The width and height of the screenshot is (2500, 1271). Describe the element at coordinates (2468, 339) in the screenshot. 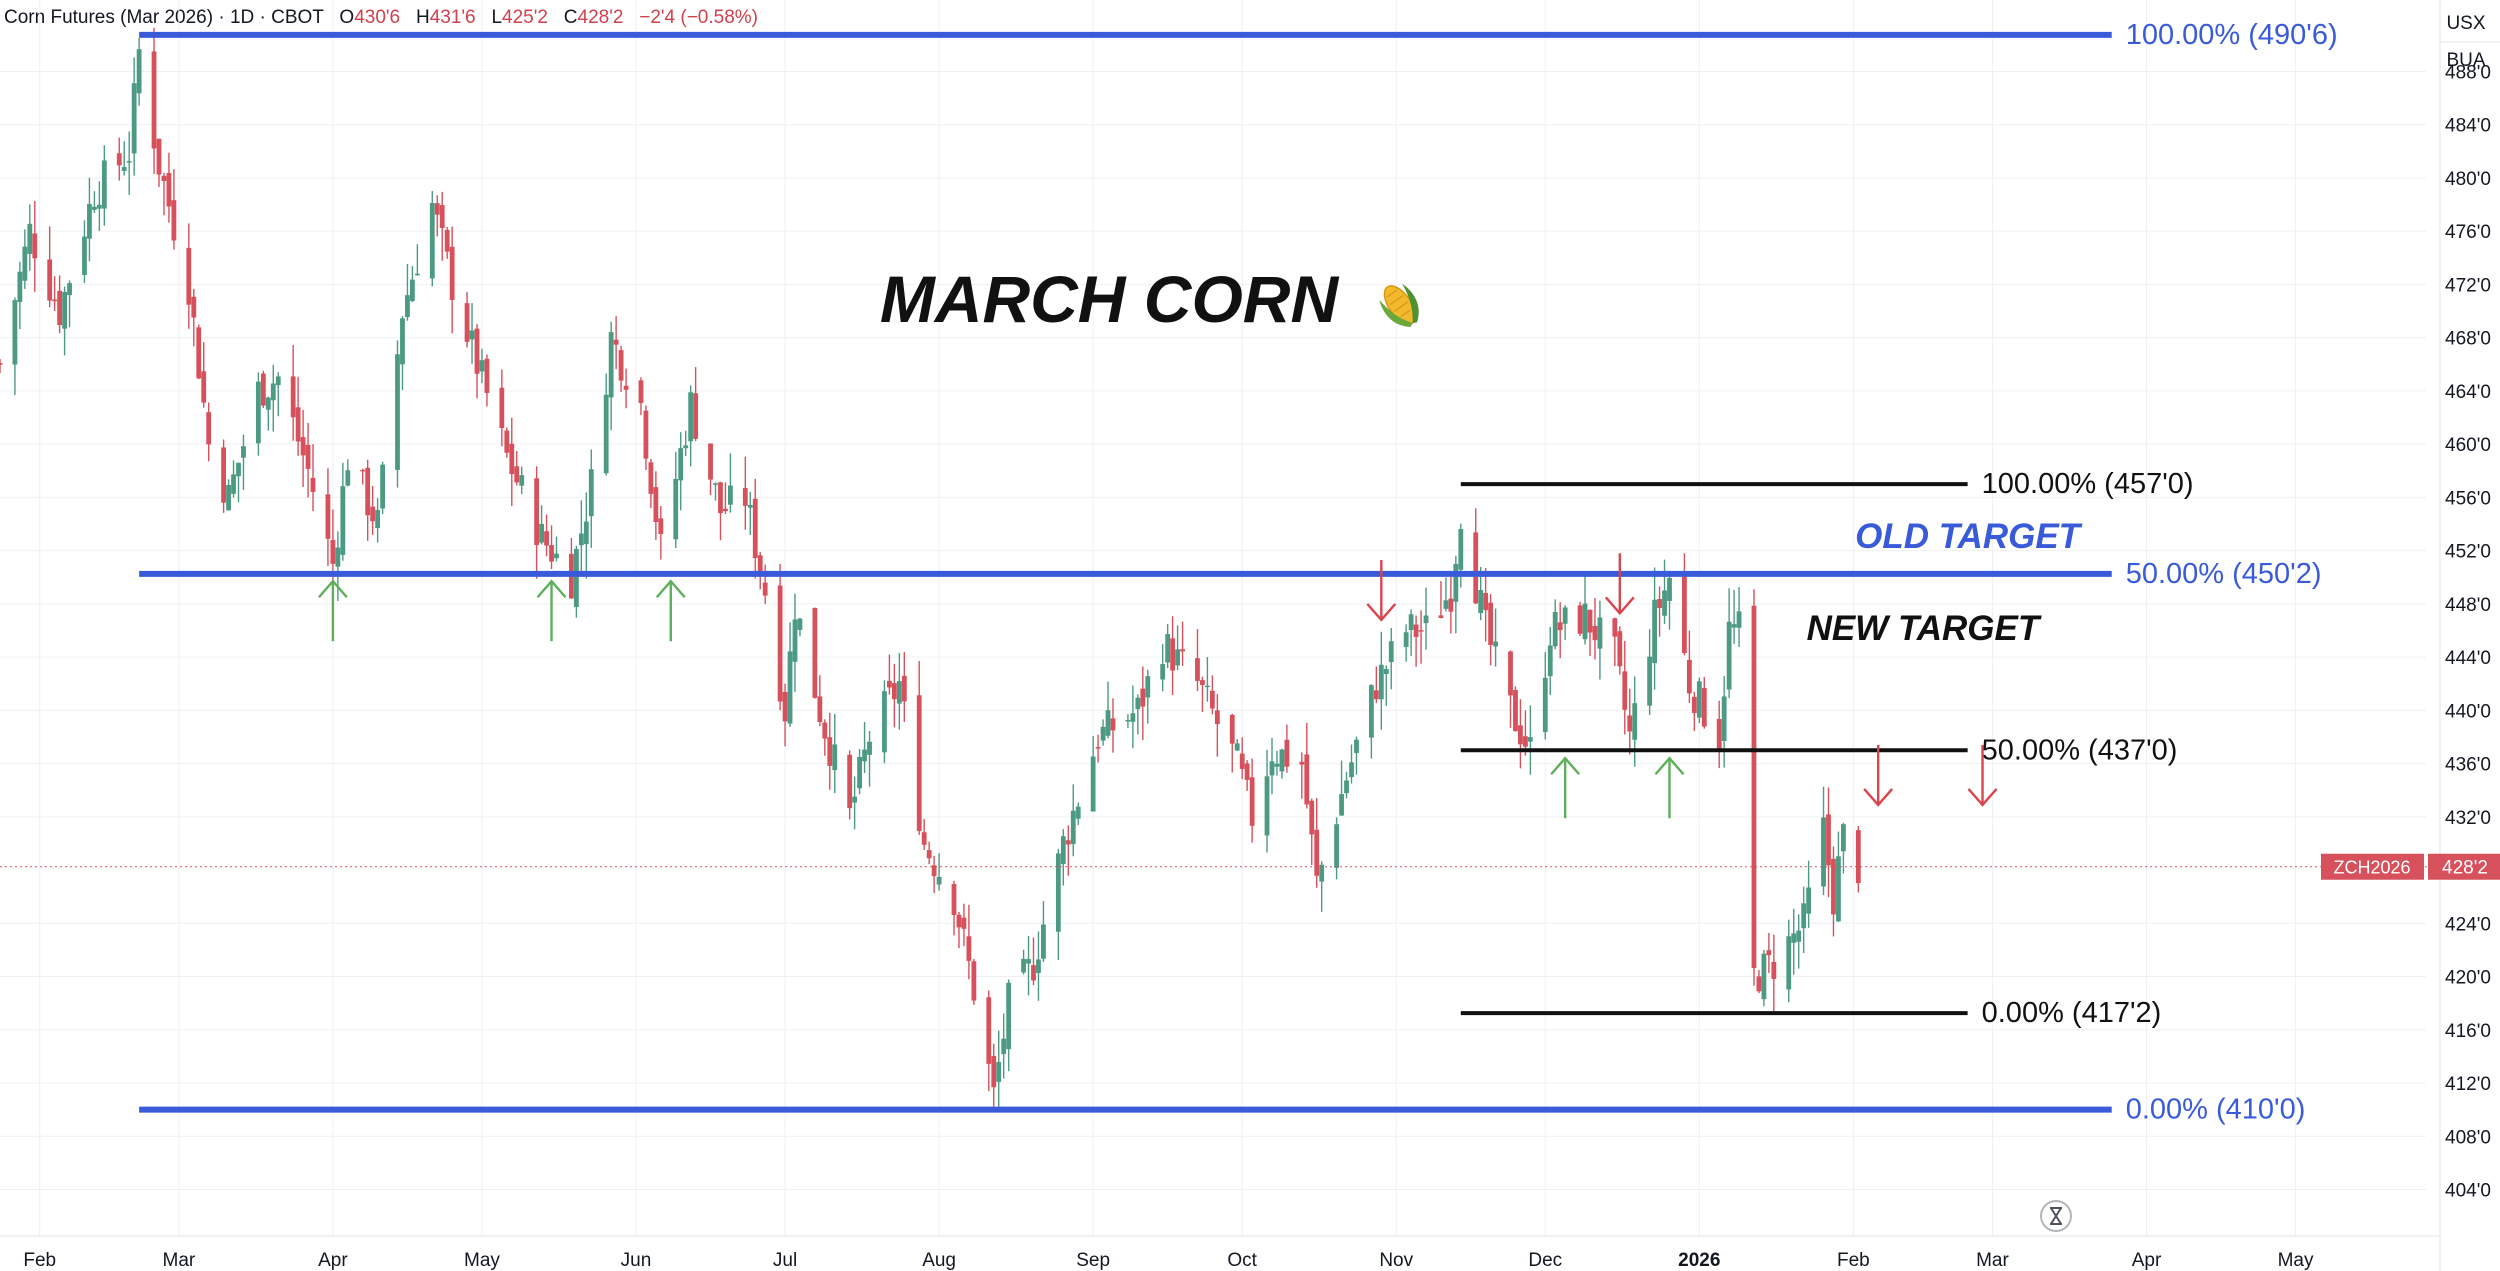

I see `y-tick-label: 468'0` at that location.